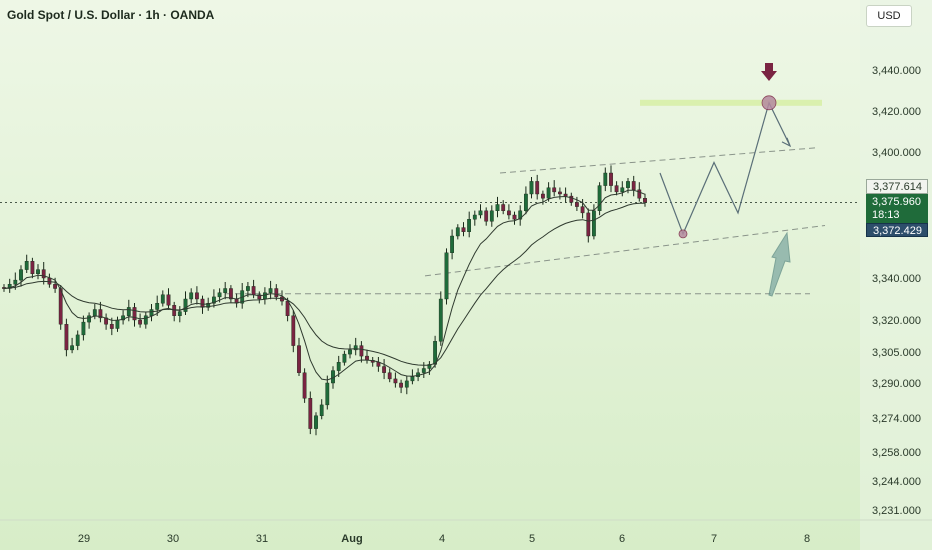 The image size is (932, 550). What do you see at coordinates (896, 453) in the screenshot?
I see `y-tick-label: 3,258.000` at bounding box center [896, 453].